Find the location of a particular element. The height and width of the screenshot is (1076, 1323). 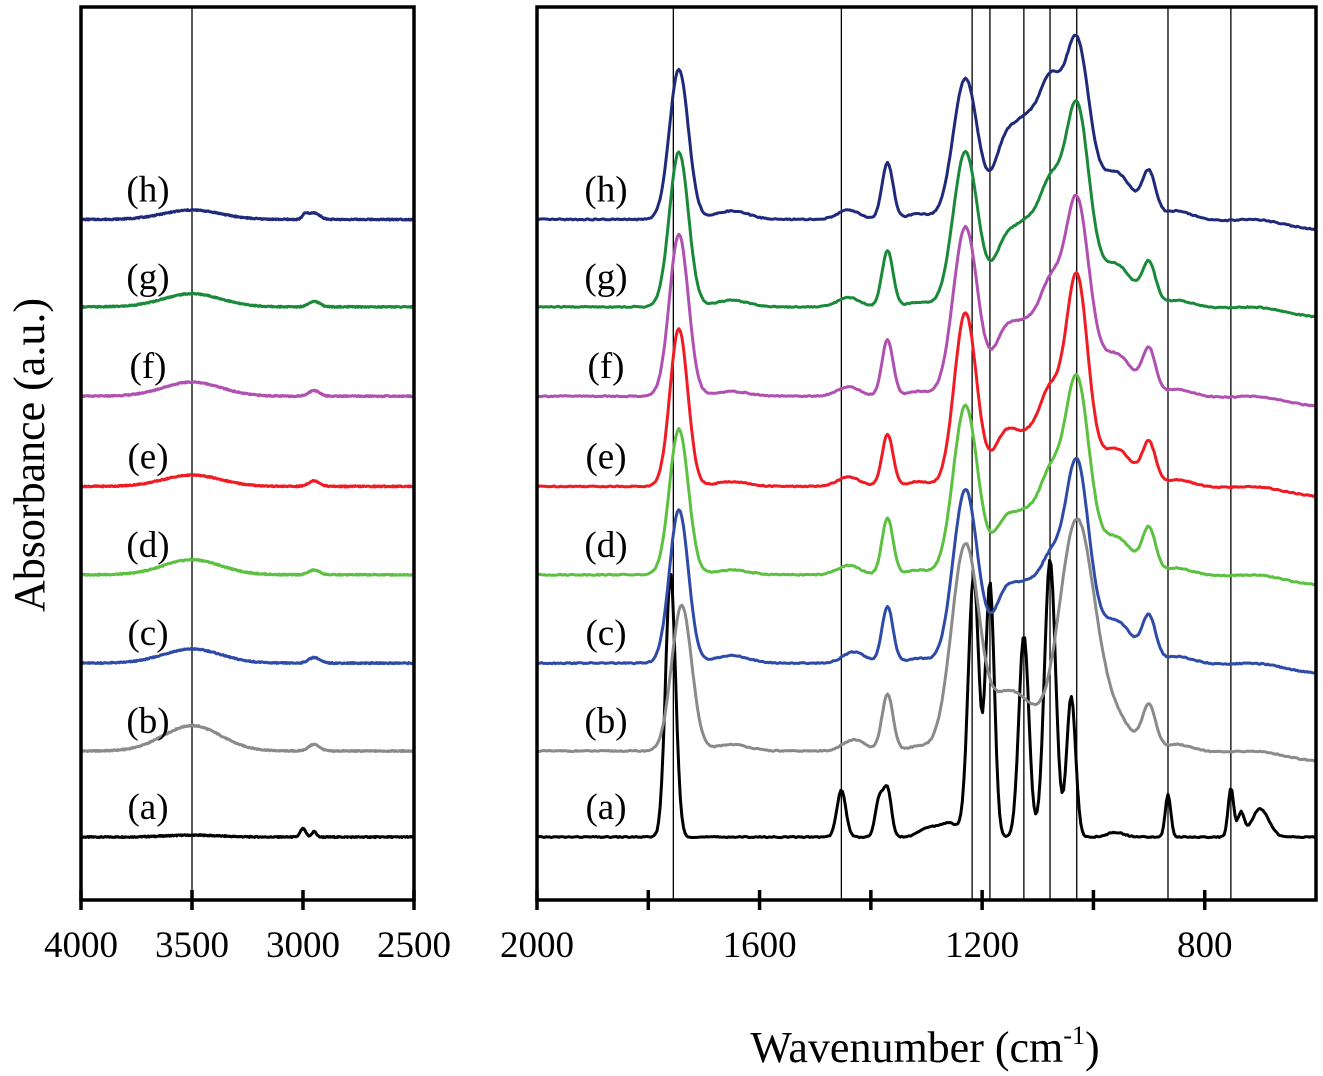

x-tick-label: 4000 is located at coordinates (81, 945).